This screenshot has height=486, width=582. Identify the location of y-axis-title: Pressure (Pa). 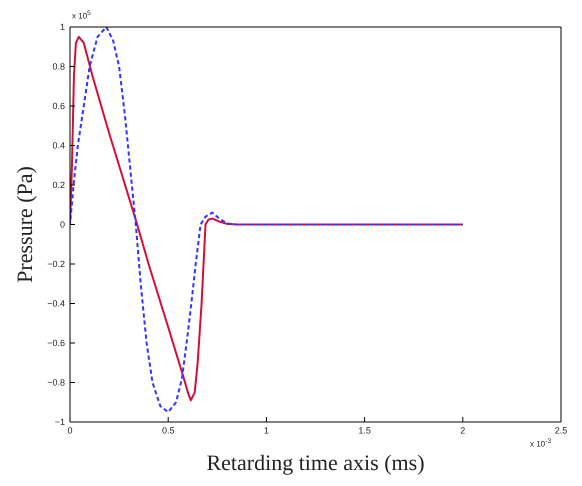
(24, 224).